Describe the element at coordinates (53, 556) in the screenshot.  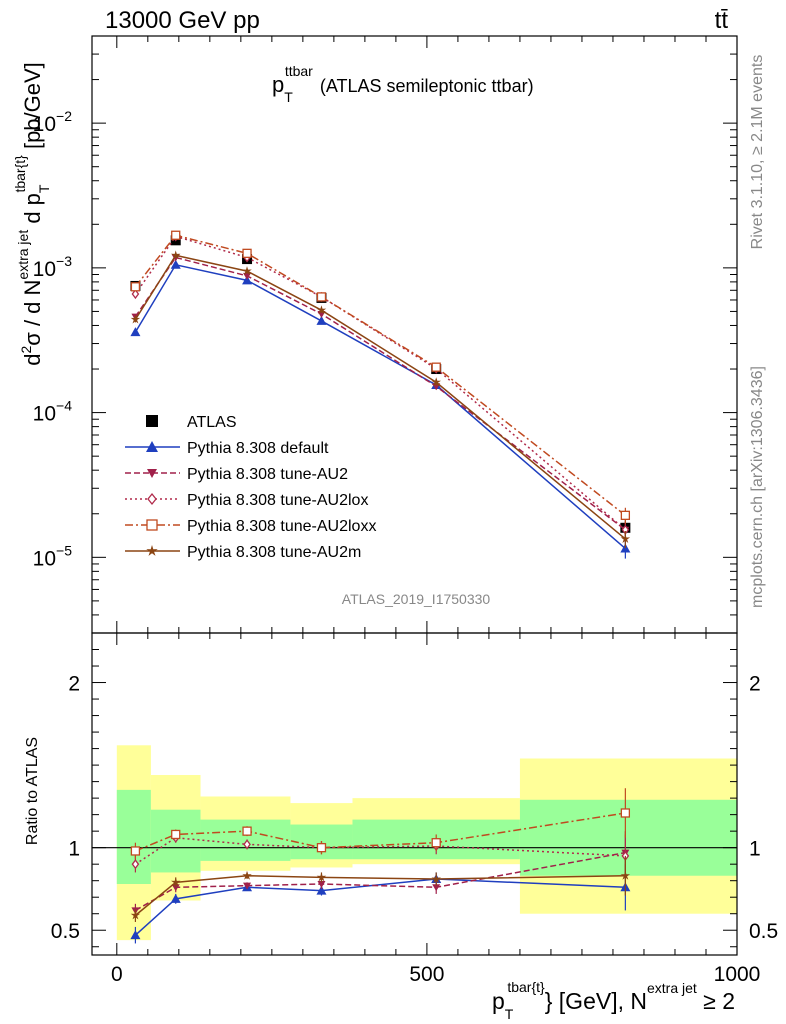
I see `main-y-tick-label: 10⁻⁵` at that location.